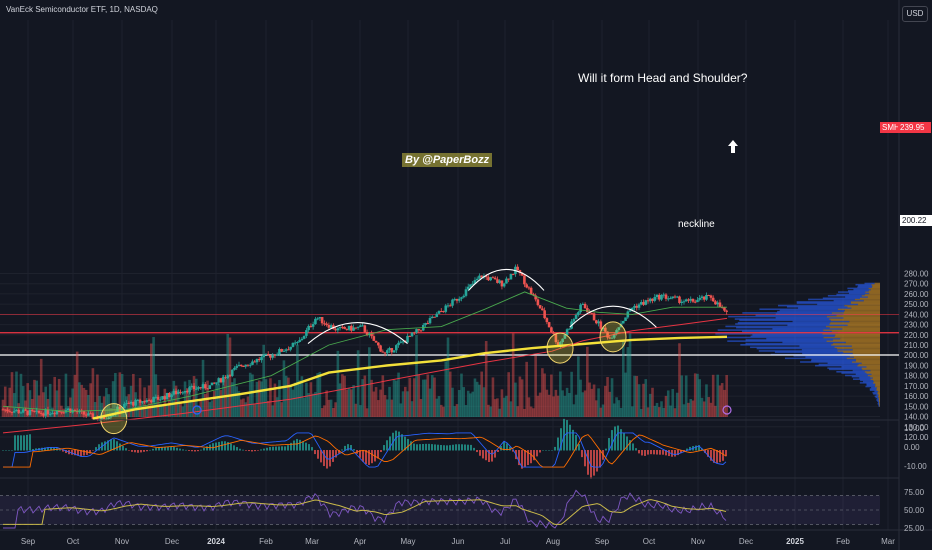  I want to click on y-tick-label: 170.00, so click(916, 386).